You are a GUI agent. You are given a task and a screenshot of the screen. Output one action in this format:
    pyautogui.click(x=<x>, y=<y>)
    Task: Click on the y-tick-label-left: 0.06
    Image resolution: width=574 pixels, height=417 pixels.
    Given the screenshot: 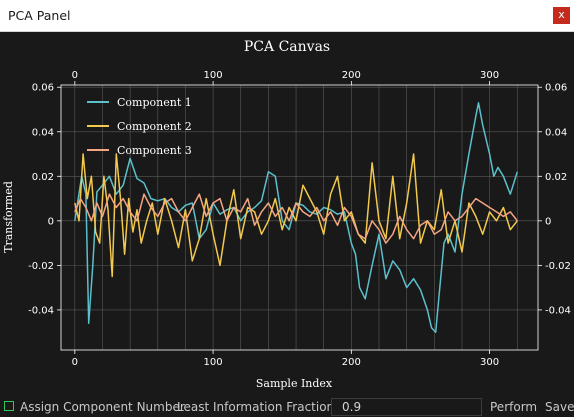 What is the action you would take?
    pyautogui.click(x=43, y=88)
    